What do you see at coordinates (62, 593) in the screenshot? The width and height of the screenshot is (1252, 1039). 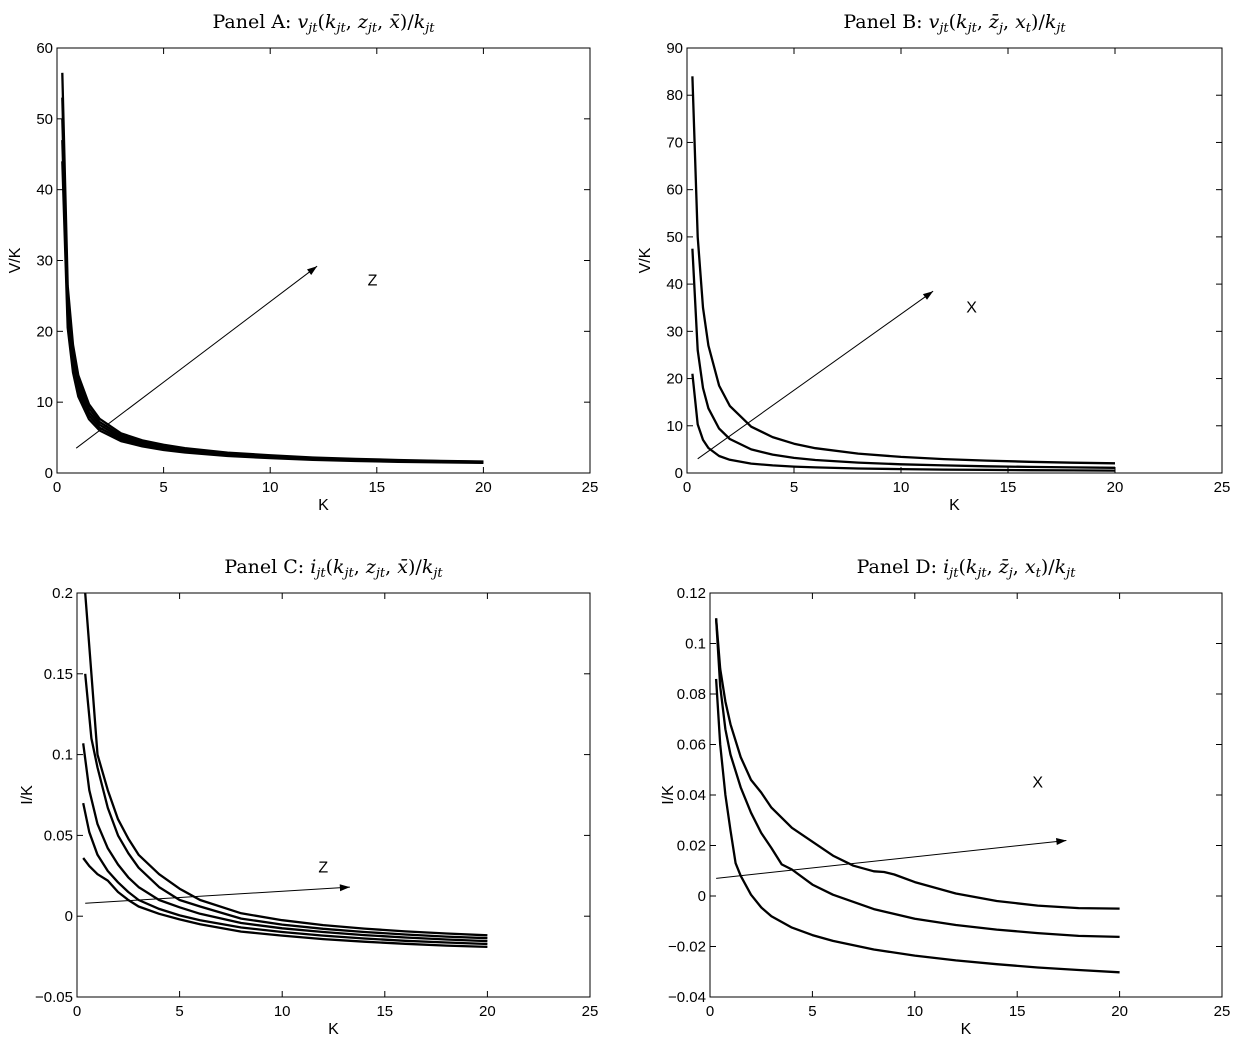 I see `y-tick-label: 0.2` at bounding box center [62, 593].